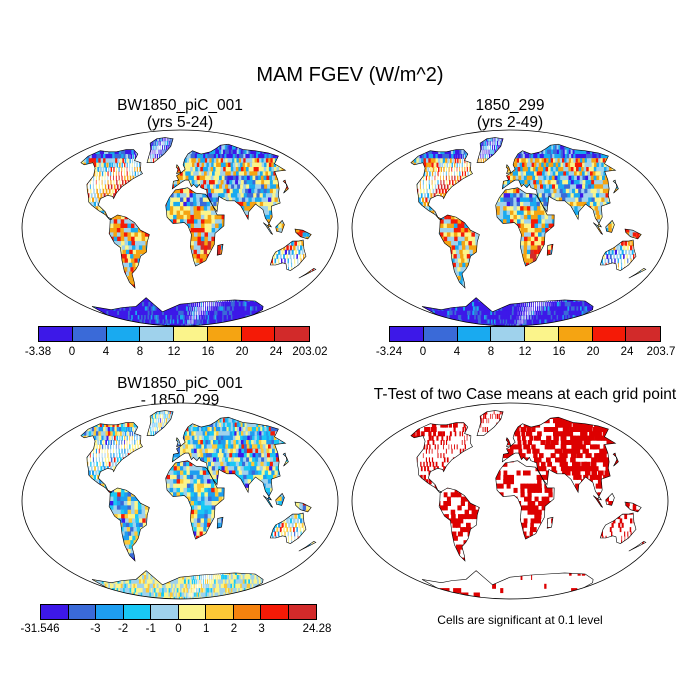 The width and height of the screenshot is (700, 700). I want to click on main-title: MAM FGEV (W/m^2), so click(350, 75).